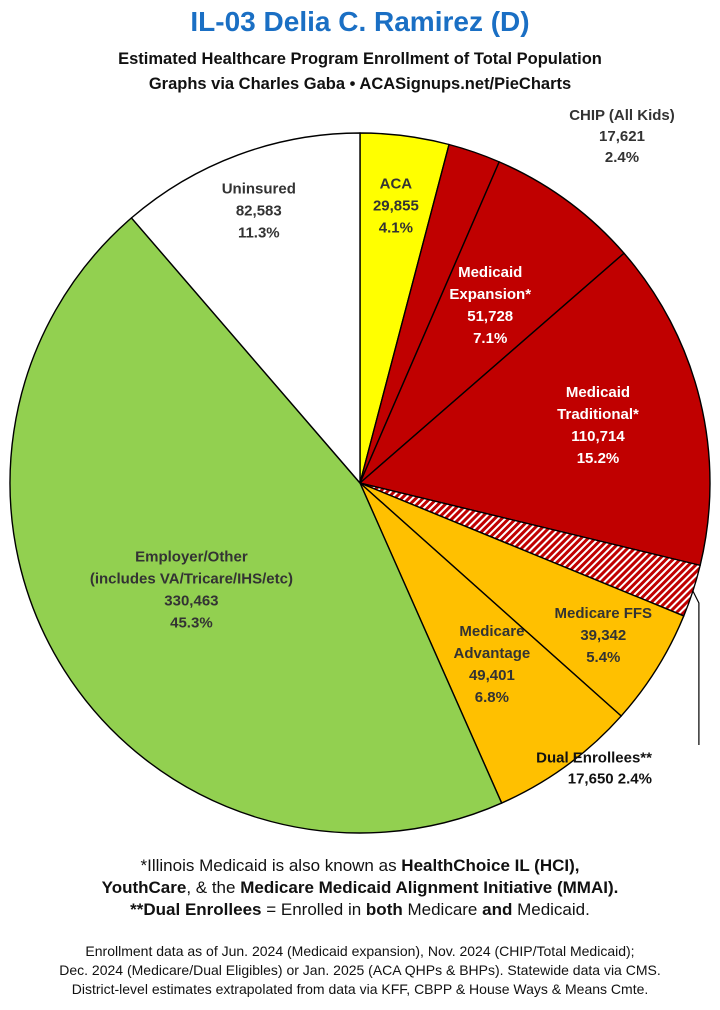 This screenshot has width=720, height=1010. What do you see at coordinates (610, 779) in the screenshot?
I see `slice-label-line: 17,650 2.4%` at bounding box center [610, 779].